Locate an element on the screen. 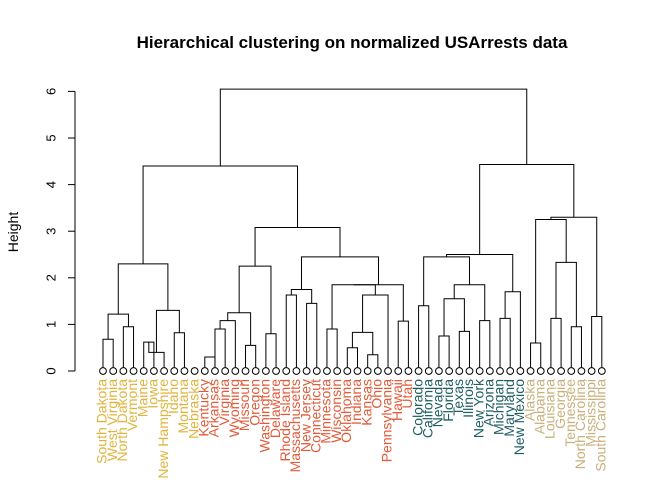 The height and width of the screenshot is (480, 672). leaf-label: Illinois is located at coordinates (468, 398).